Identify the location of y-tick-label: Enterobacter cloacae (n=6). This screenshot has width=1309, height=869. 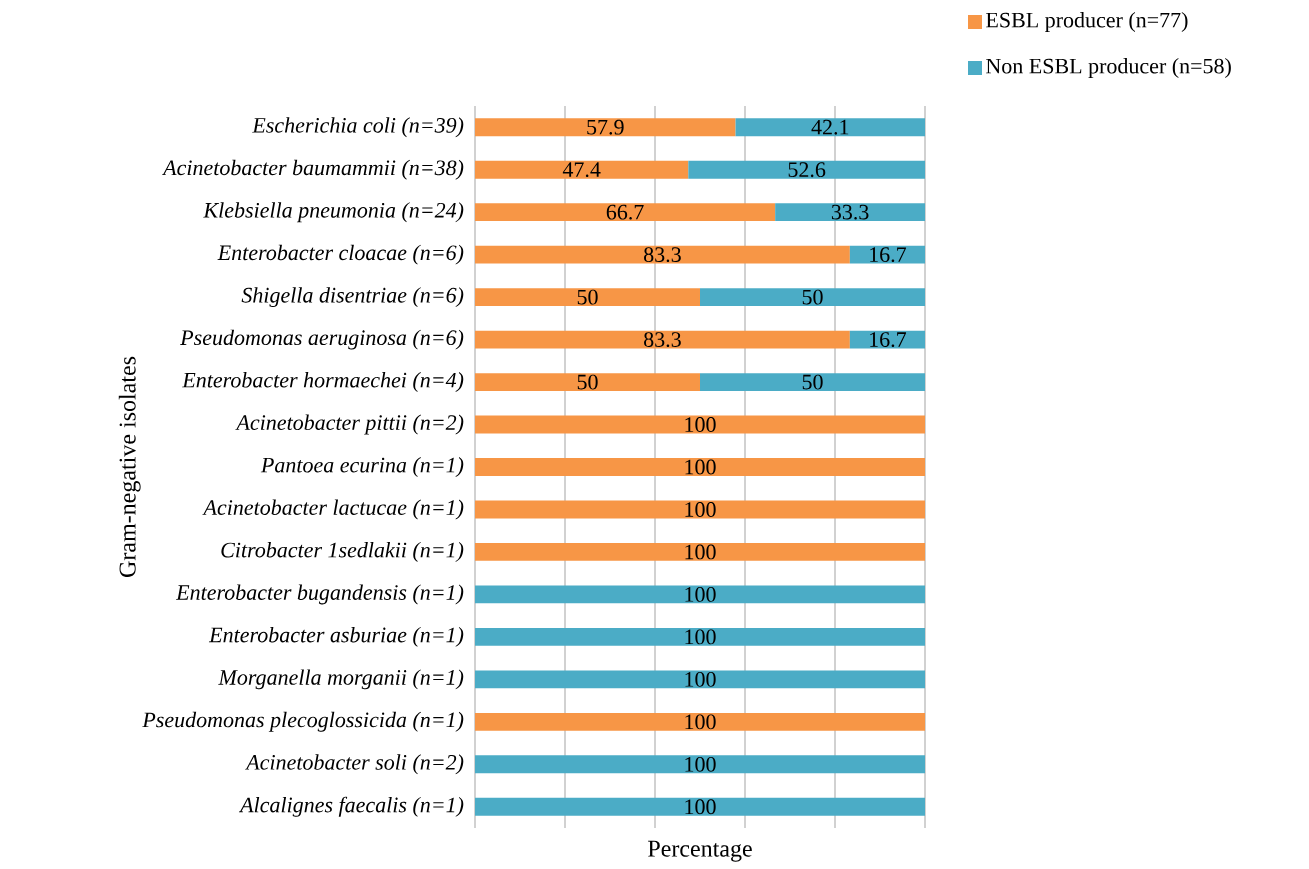
(340, 254).